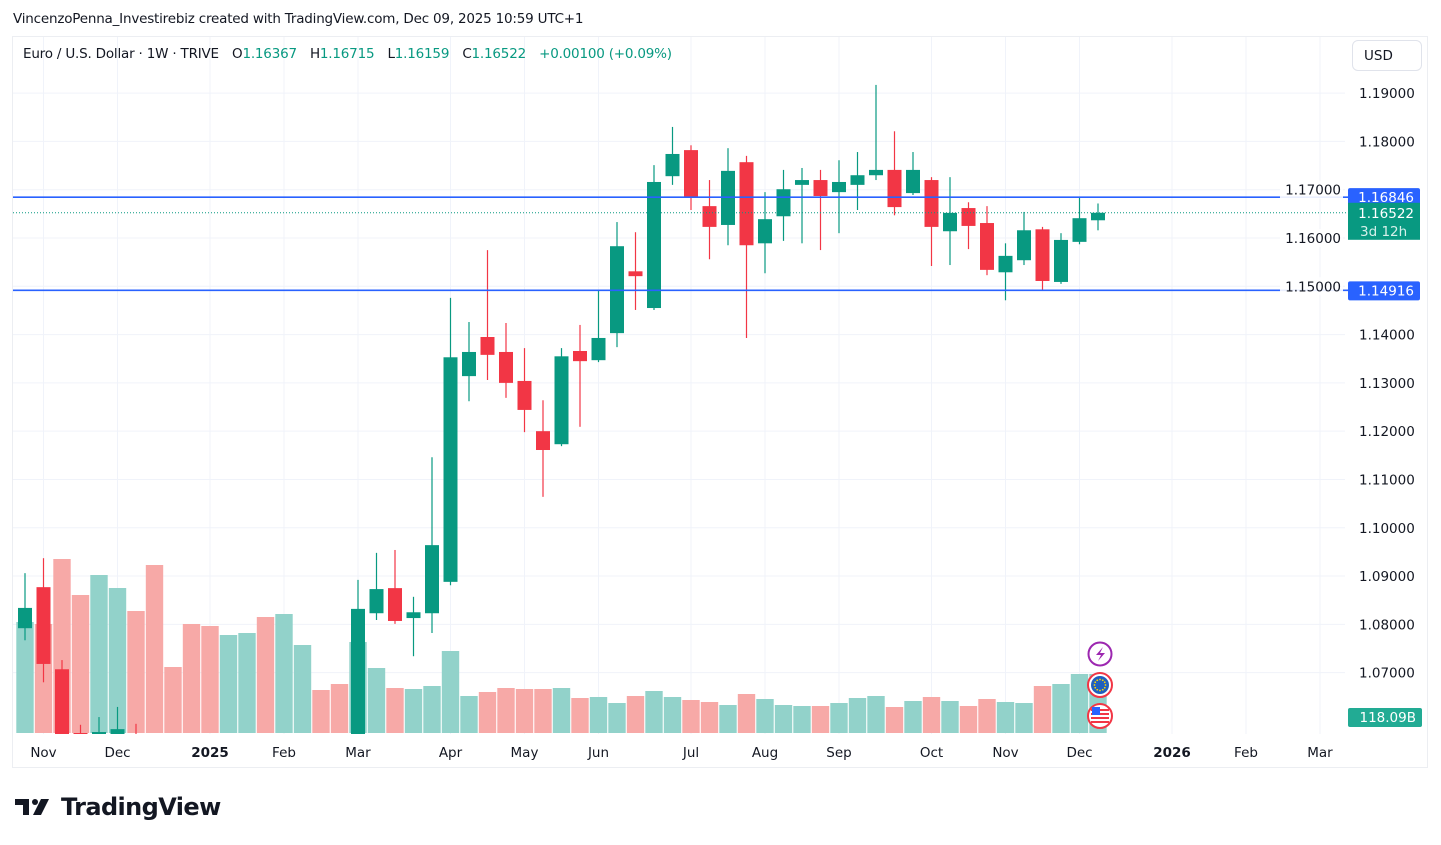 The height and width of the screenshot is (845, 1441). Describe the element at coordinates (1246, 753) in the screenshot. I see `time-tick-label: Feb` at that location.